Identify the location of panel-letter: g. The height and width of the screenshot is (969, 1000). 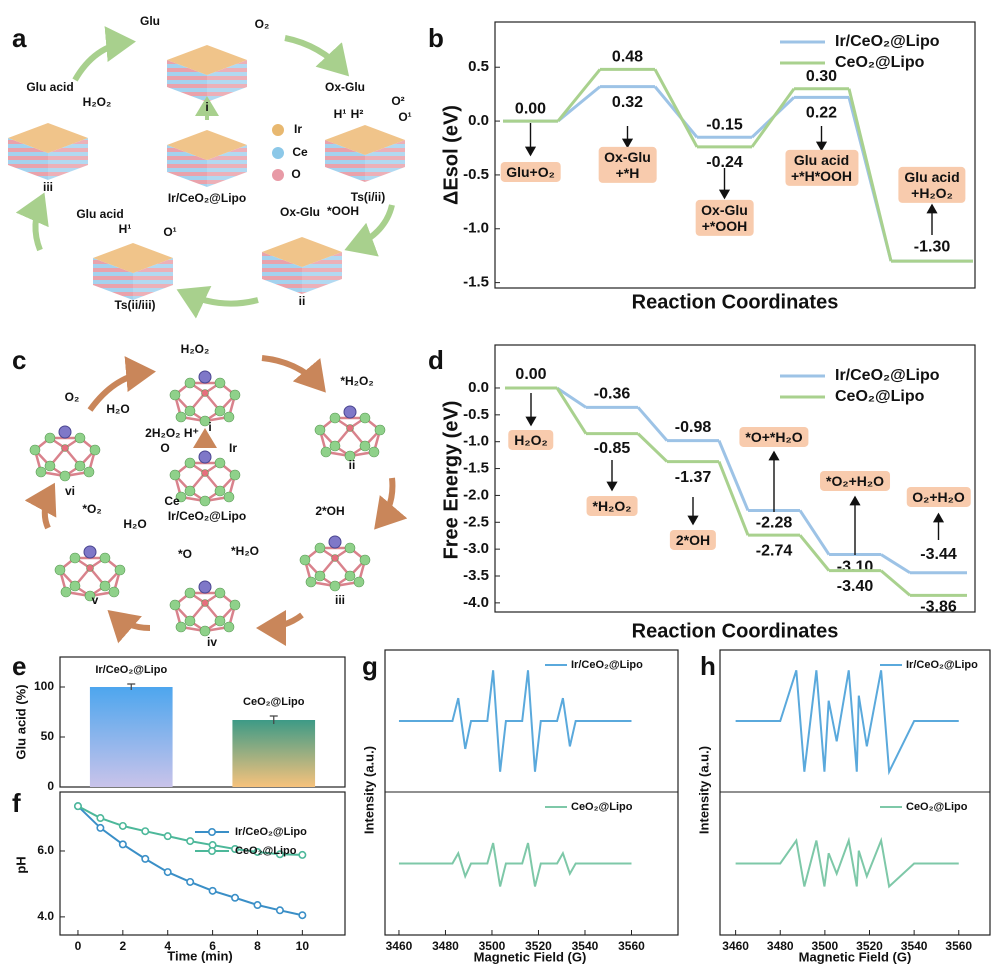
(370, 666).